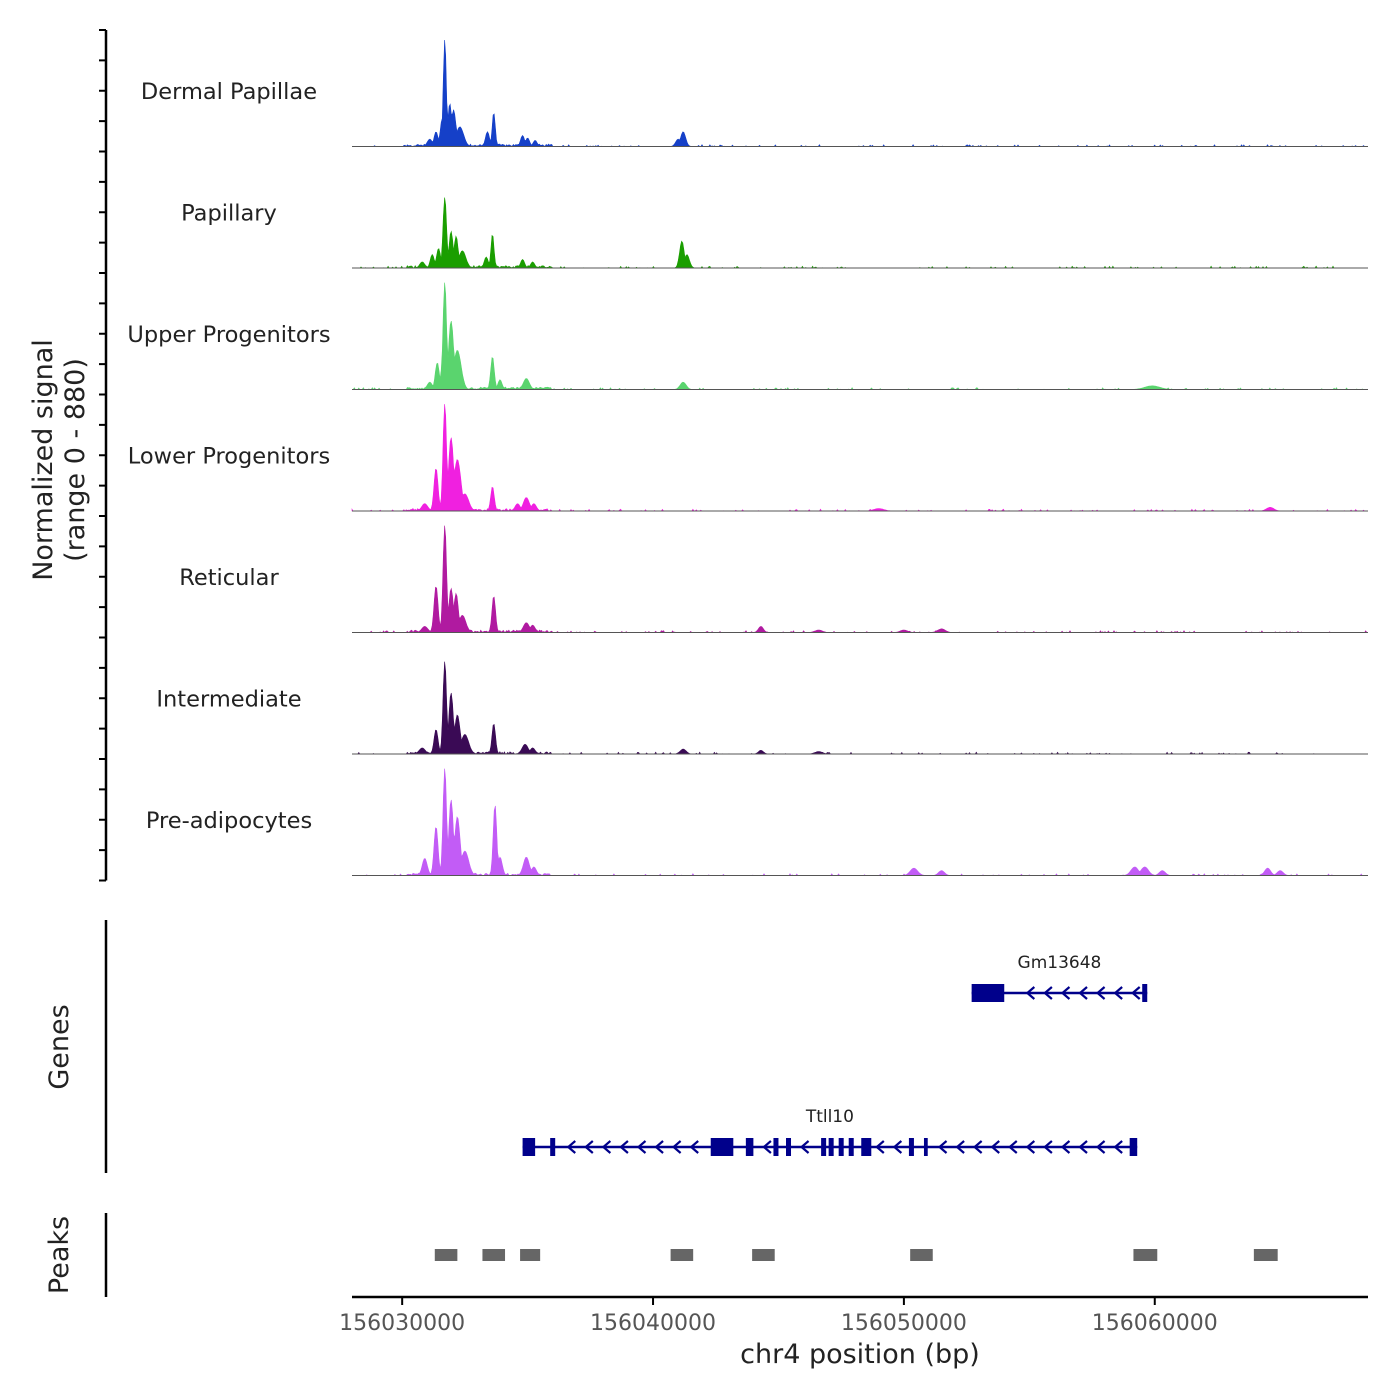  I want to click on track-intermediate: Intermediate, so click(762, 708).